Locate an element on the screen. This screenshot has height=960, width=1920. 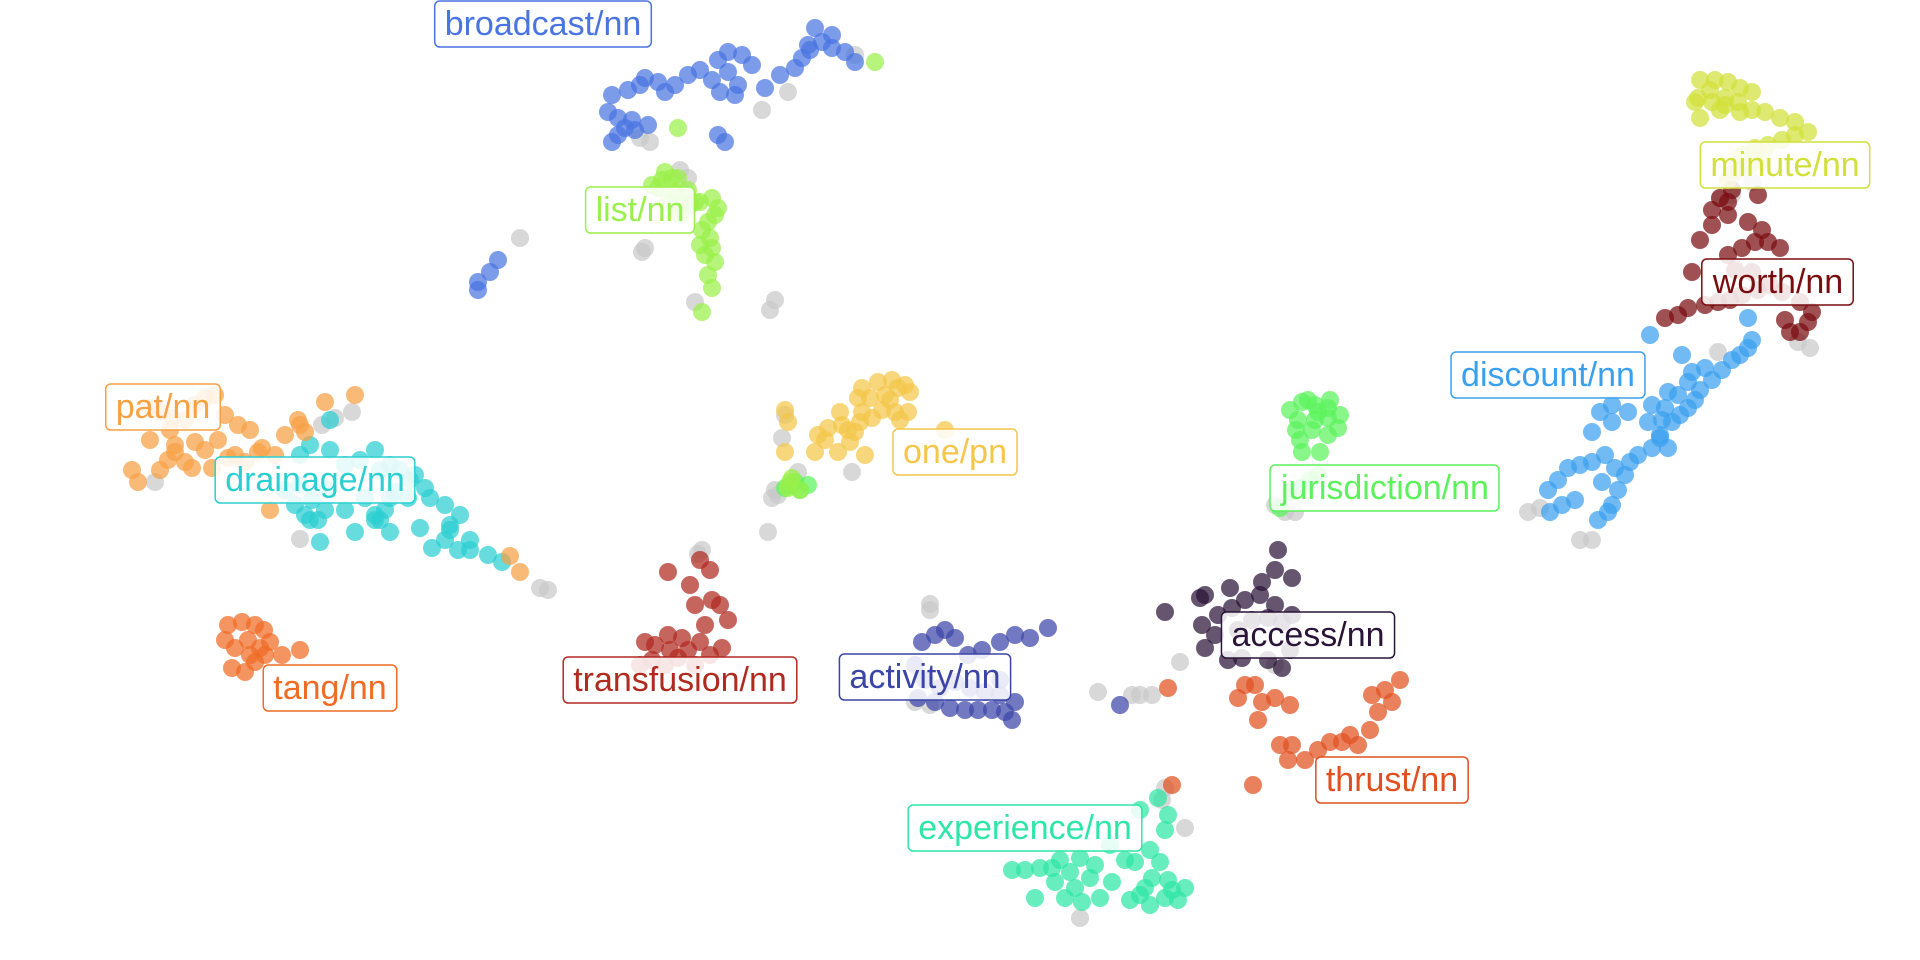
cluster-label: activity/nn is located at coordinates (925, 677).